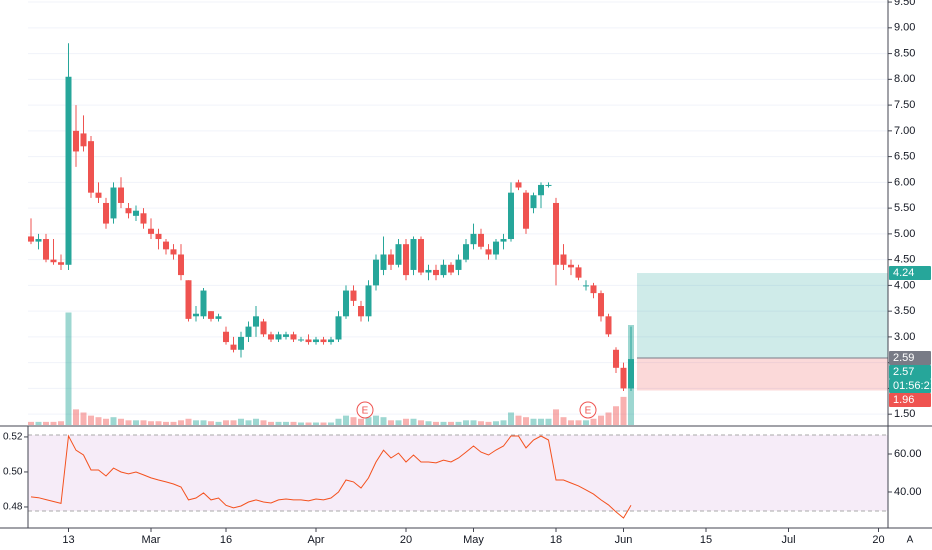 This screenshot has width=932, height=550. I want to click on y-tick-label: 5.00, so click(904, 234).